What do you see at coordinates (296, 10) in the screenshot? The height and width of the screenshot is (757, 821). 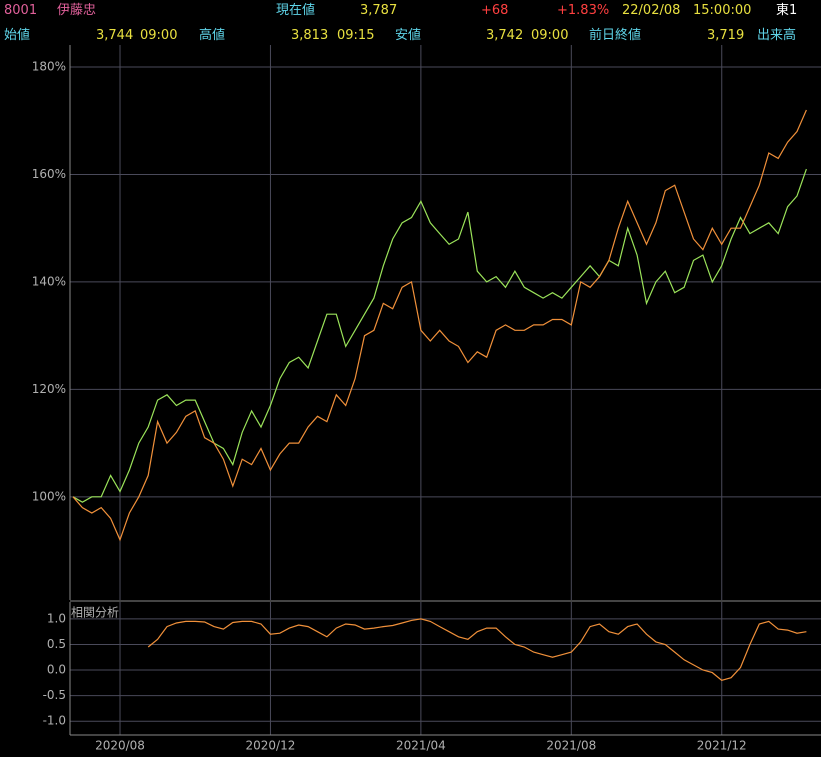 I see `label: 現在値` at bounding box center [296, 10].